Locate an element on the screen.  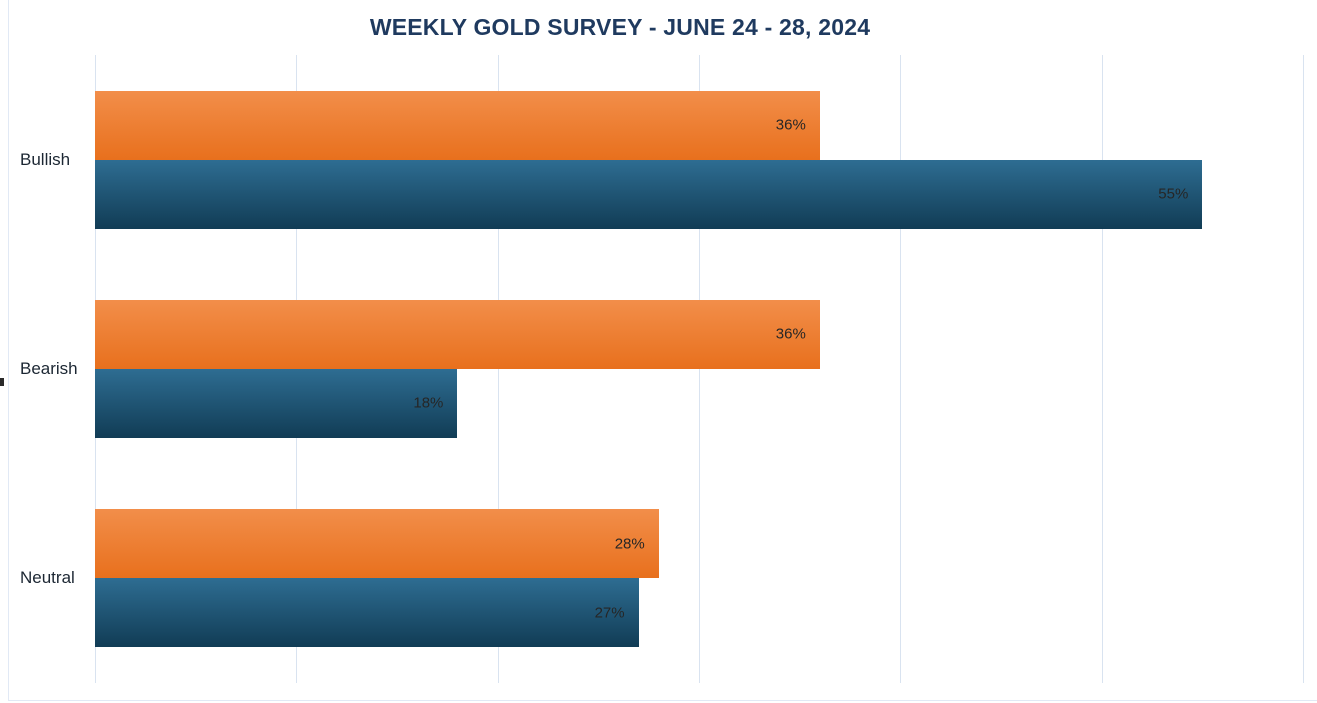
chart-title: WEEKLY GOLD SURVEY - JUNE 24 - 28, 2024 is located at coordinates (620, 27).